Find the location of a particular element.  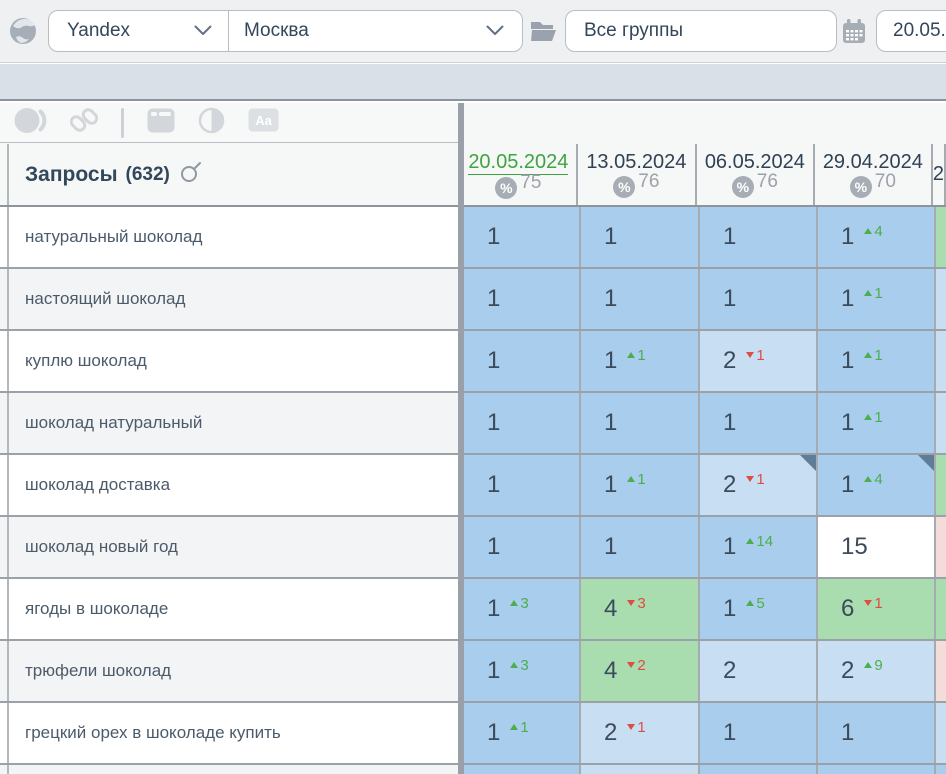

position-cell: 1 14 is located at coordinates (759, 547).